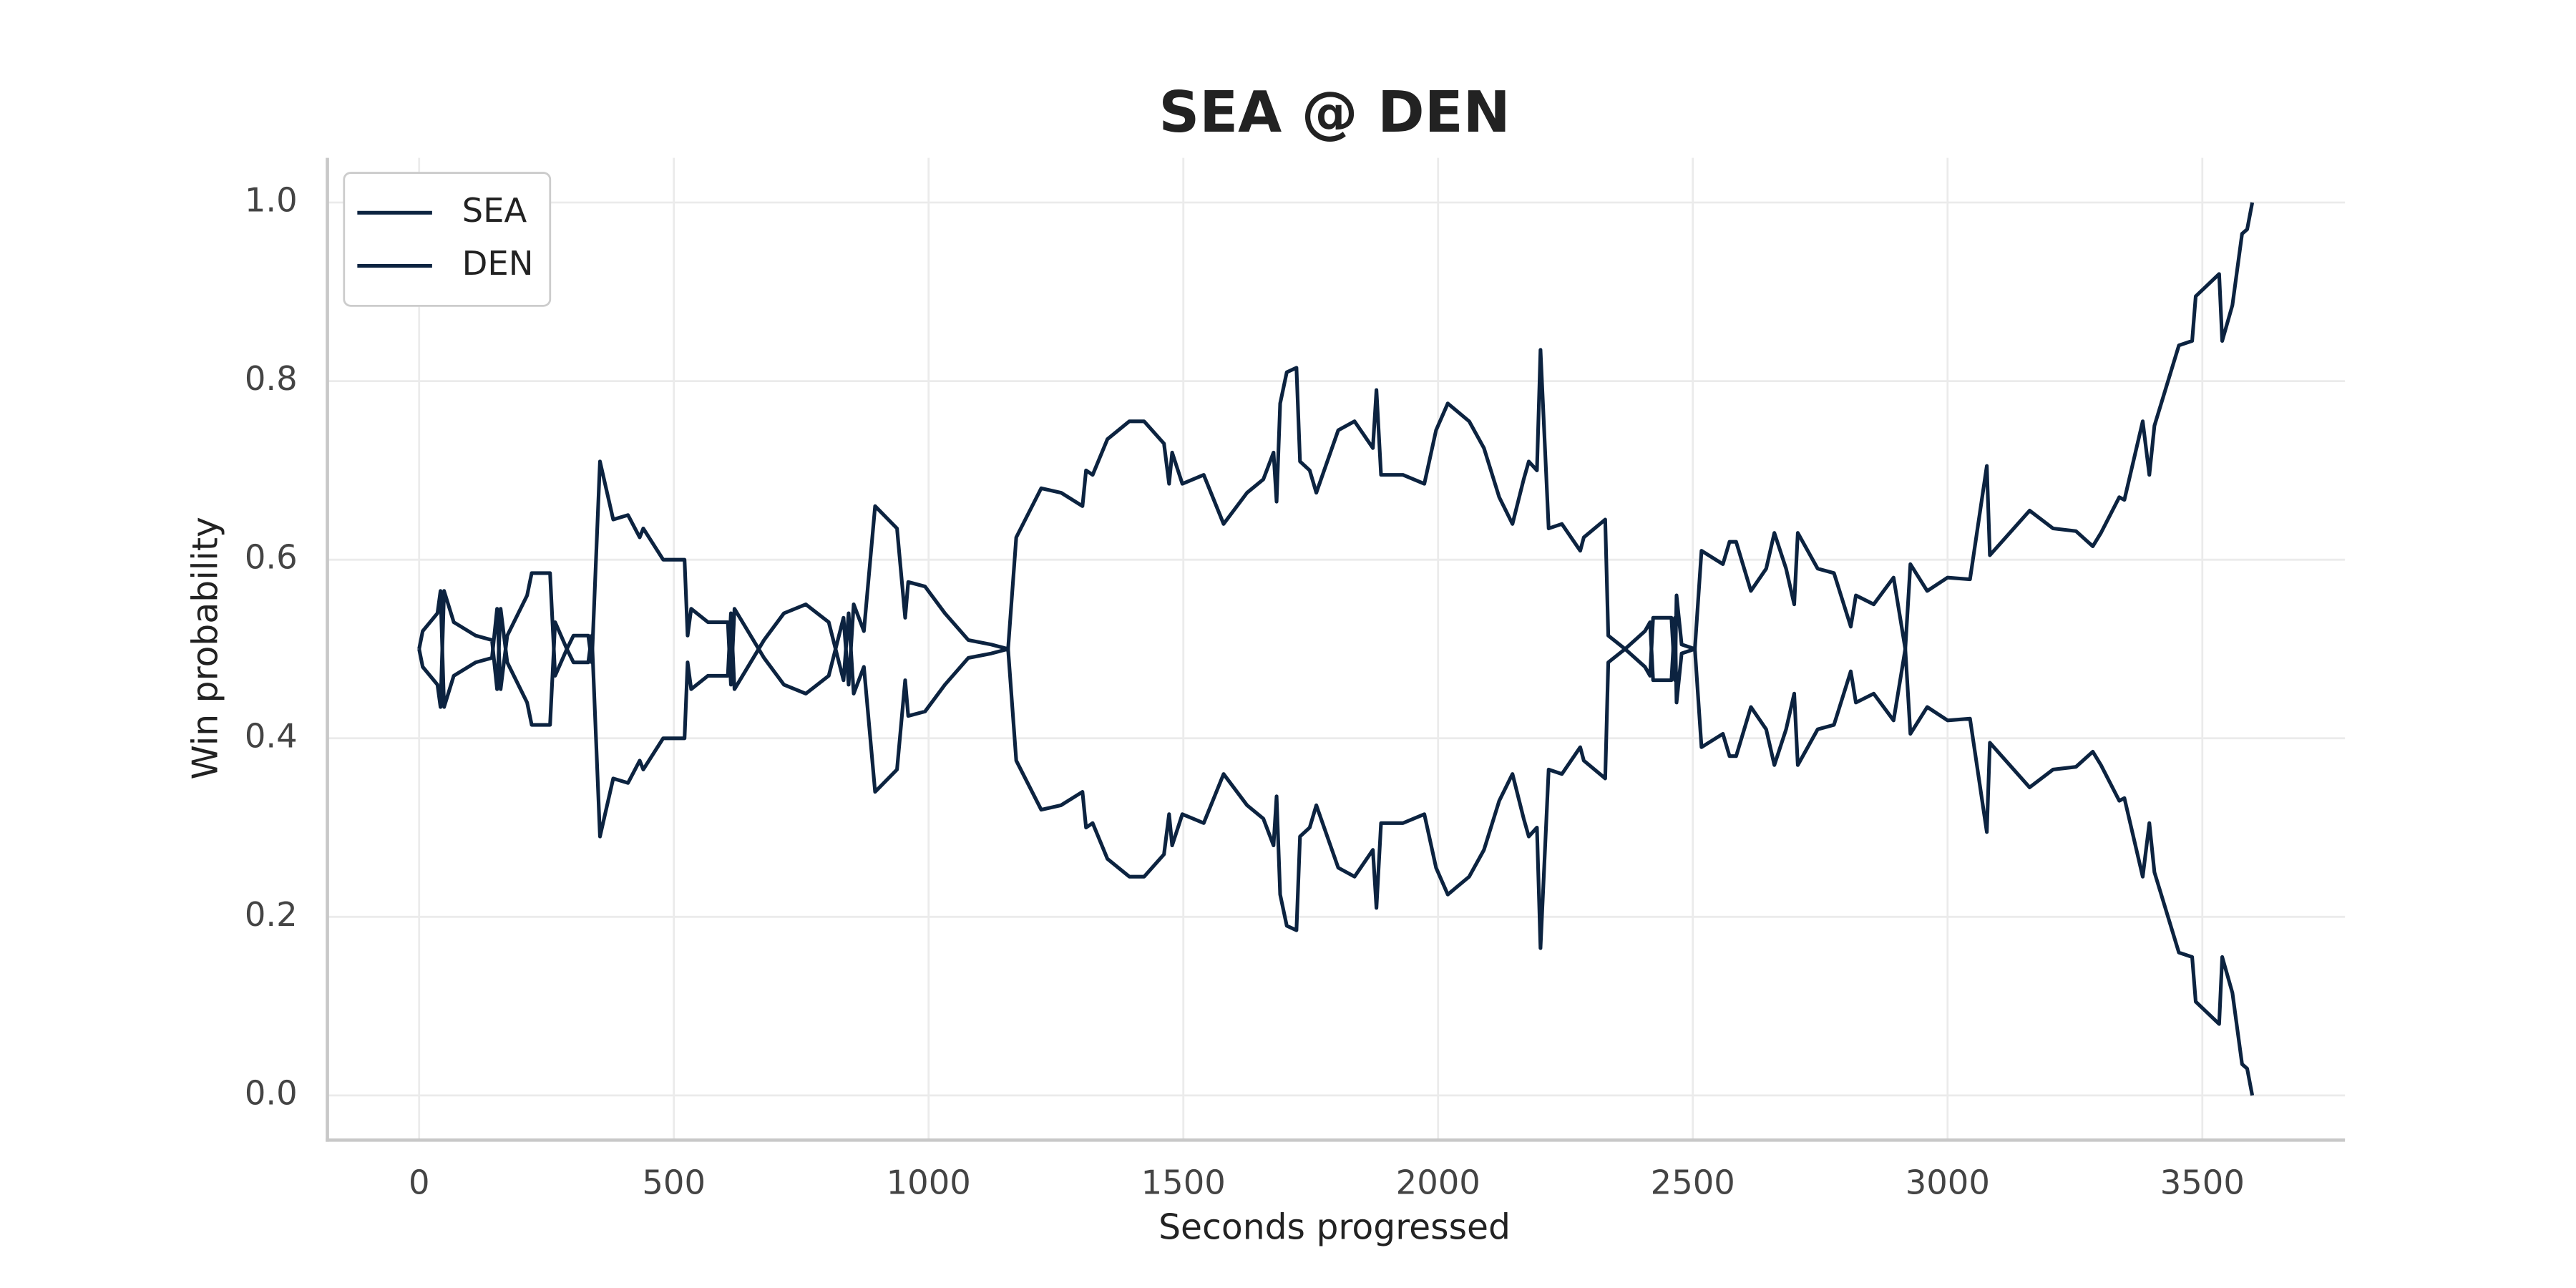 The height and width of the screenshot is (1288, 2576). Describe the element at coordinates (498, 263) in the screenshot. I see `legend-label: DEN` at that location.